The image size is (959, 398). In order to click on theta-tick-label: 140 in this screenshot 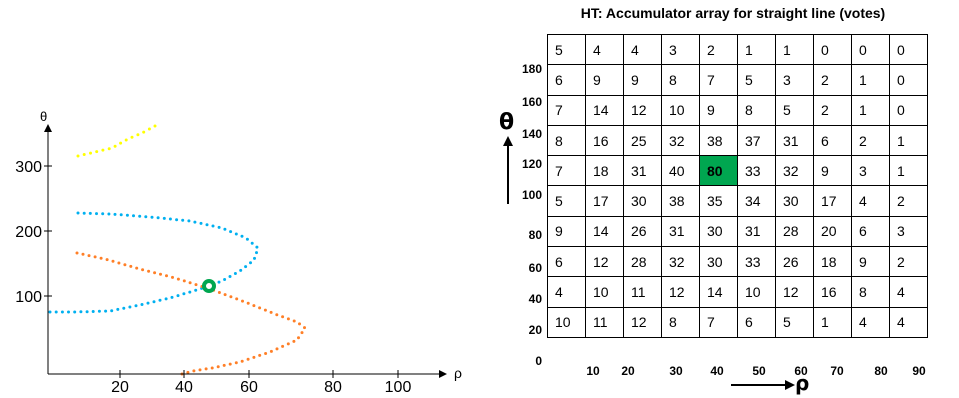, I will do `click(531, 134)`.